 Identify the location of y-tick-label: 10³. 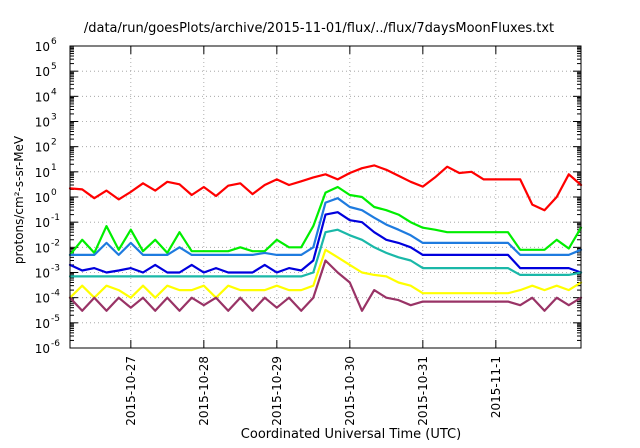
(46, 121).